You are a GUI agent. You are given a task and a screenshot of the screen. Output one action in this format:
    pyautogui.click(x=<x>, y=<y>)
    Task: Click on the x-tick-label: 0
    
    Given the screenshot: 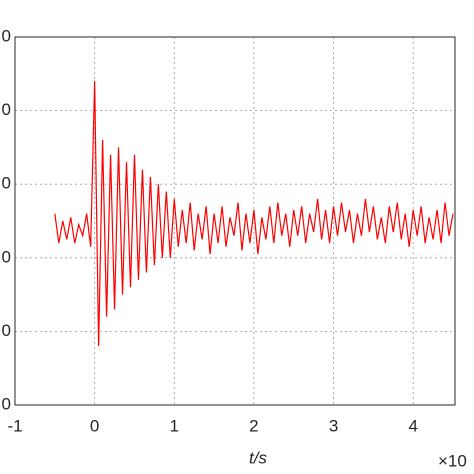 What is the action you would take?
    pyautogui.click(x=94, y=425)
    